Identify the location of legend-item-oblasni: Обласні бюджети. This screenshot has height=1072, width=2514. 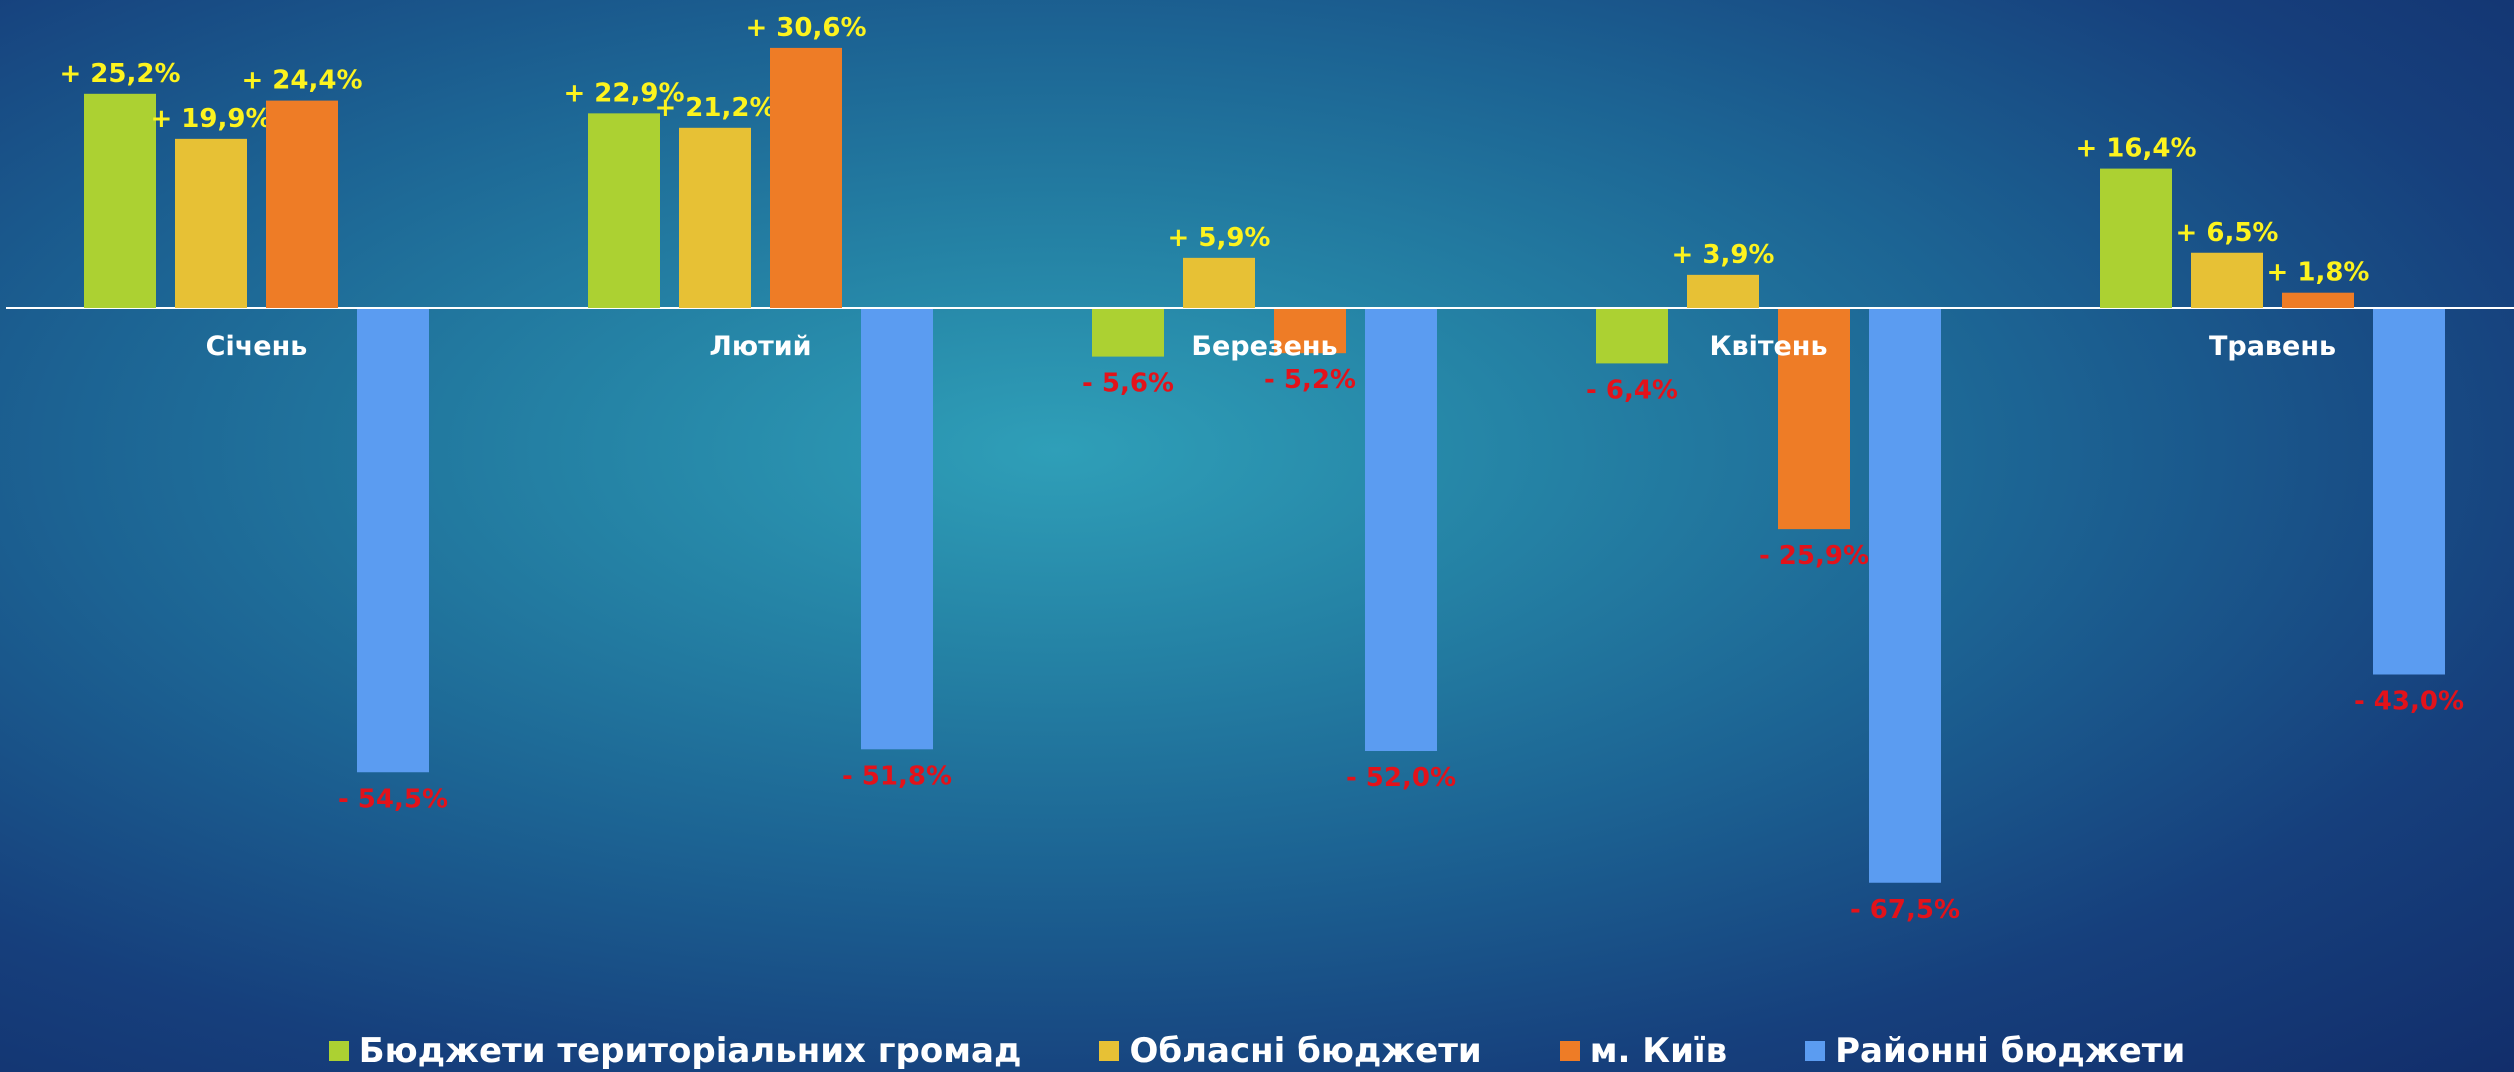
(1290, 1051).